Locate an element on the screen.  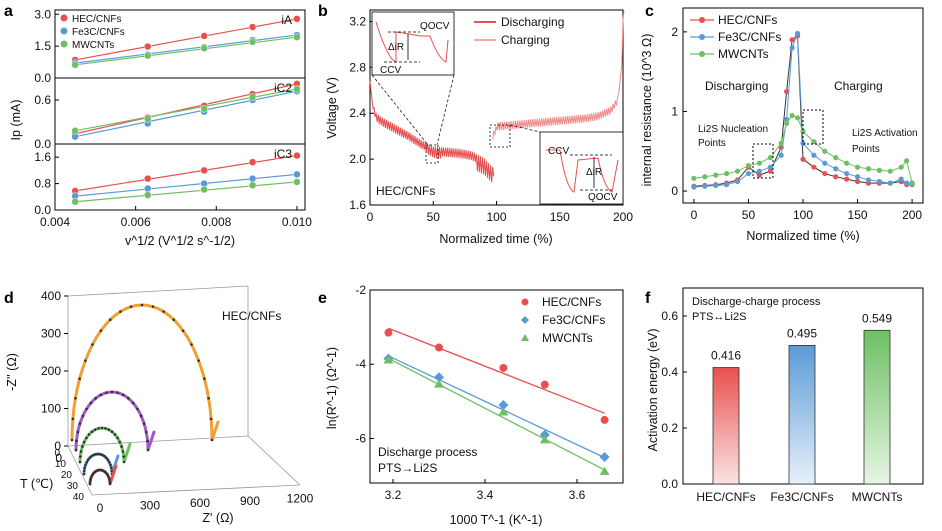
y-axis-title: internal resistance (10^3 Ω) is located at coordinates (647, 110).